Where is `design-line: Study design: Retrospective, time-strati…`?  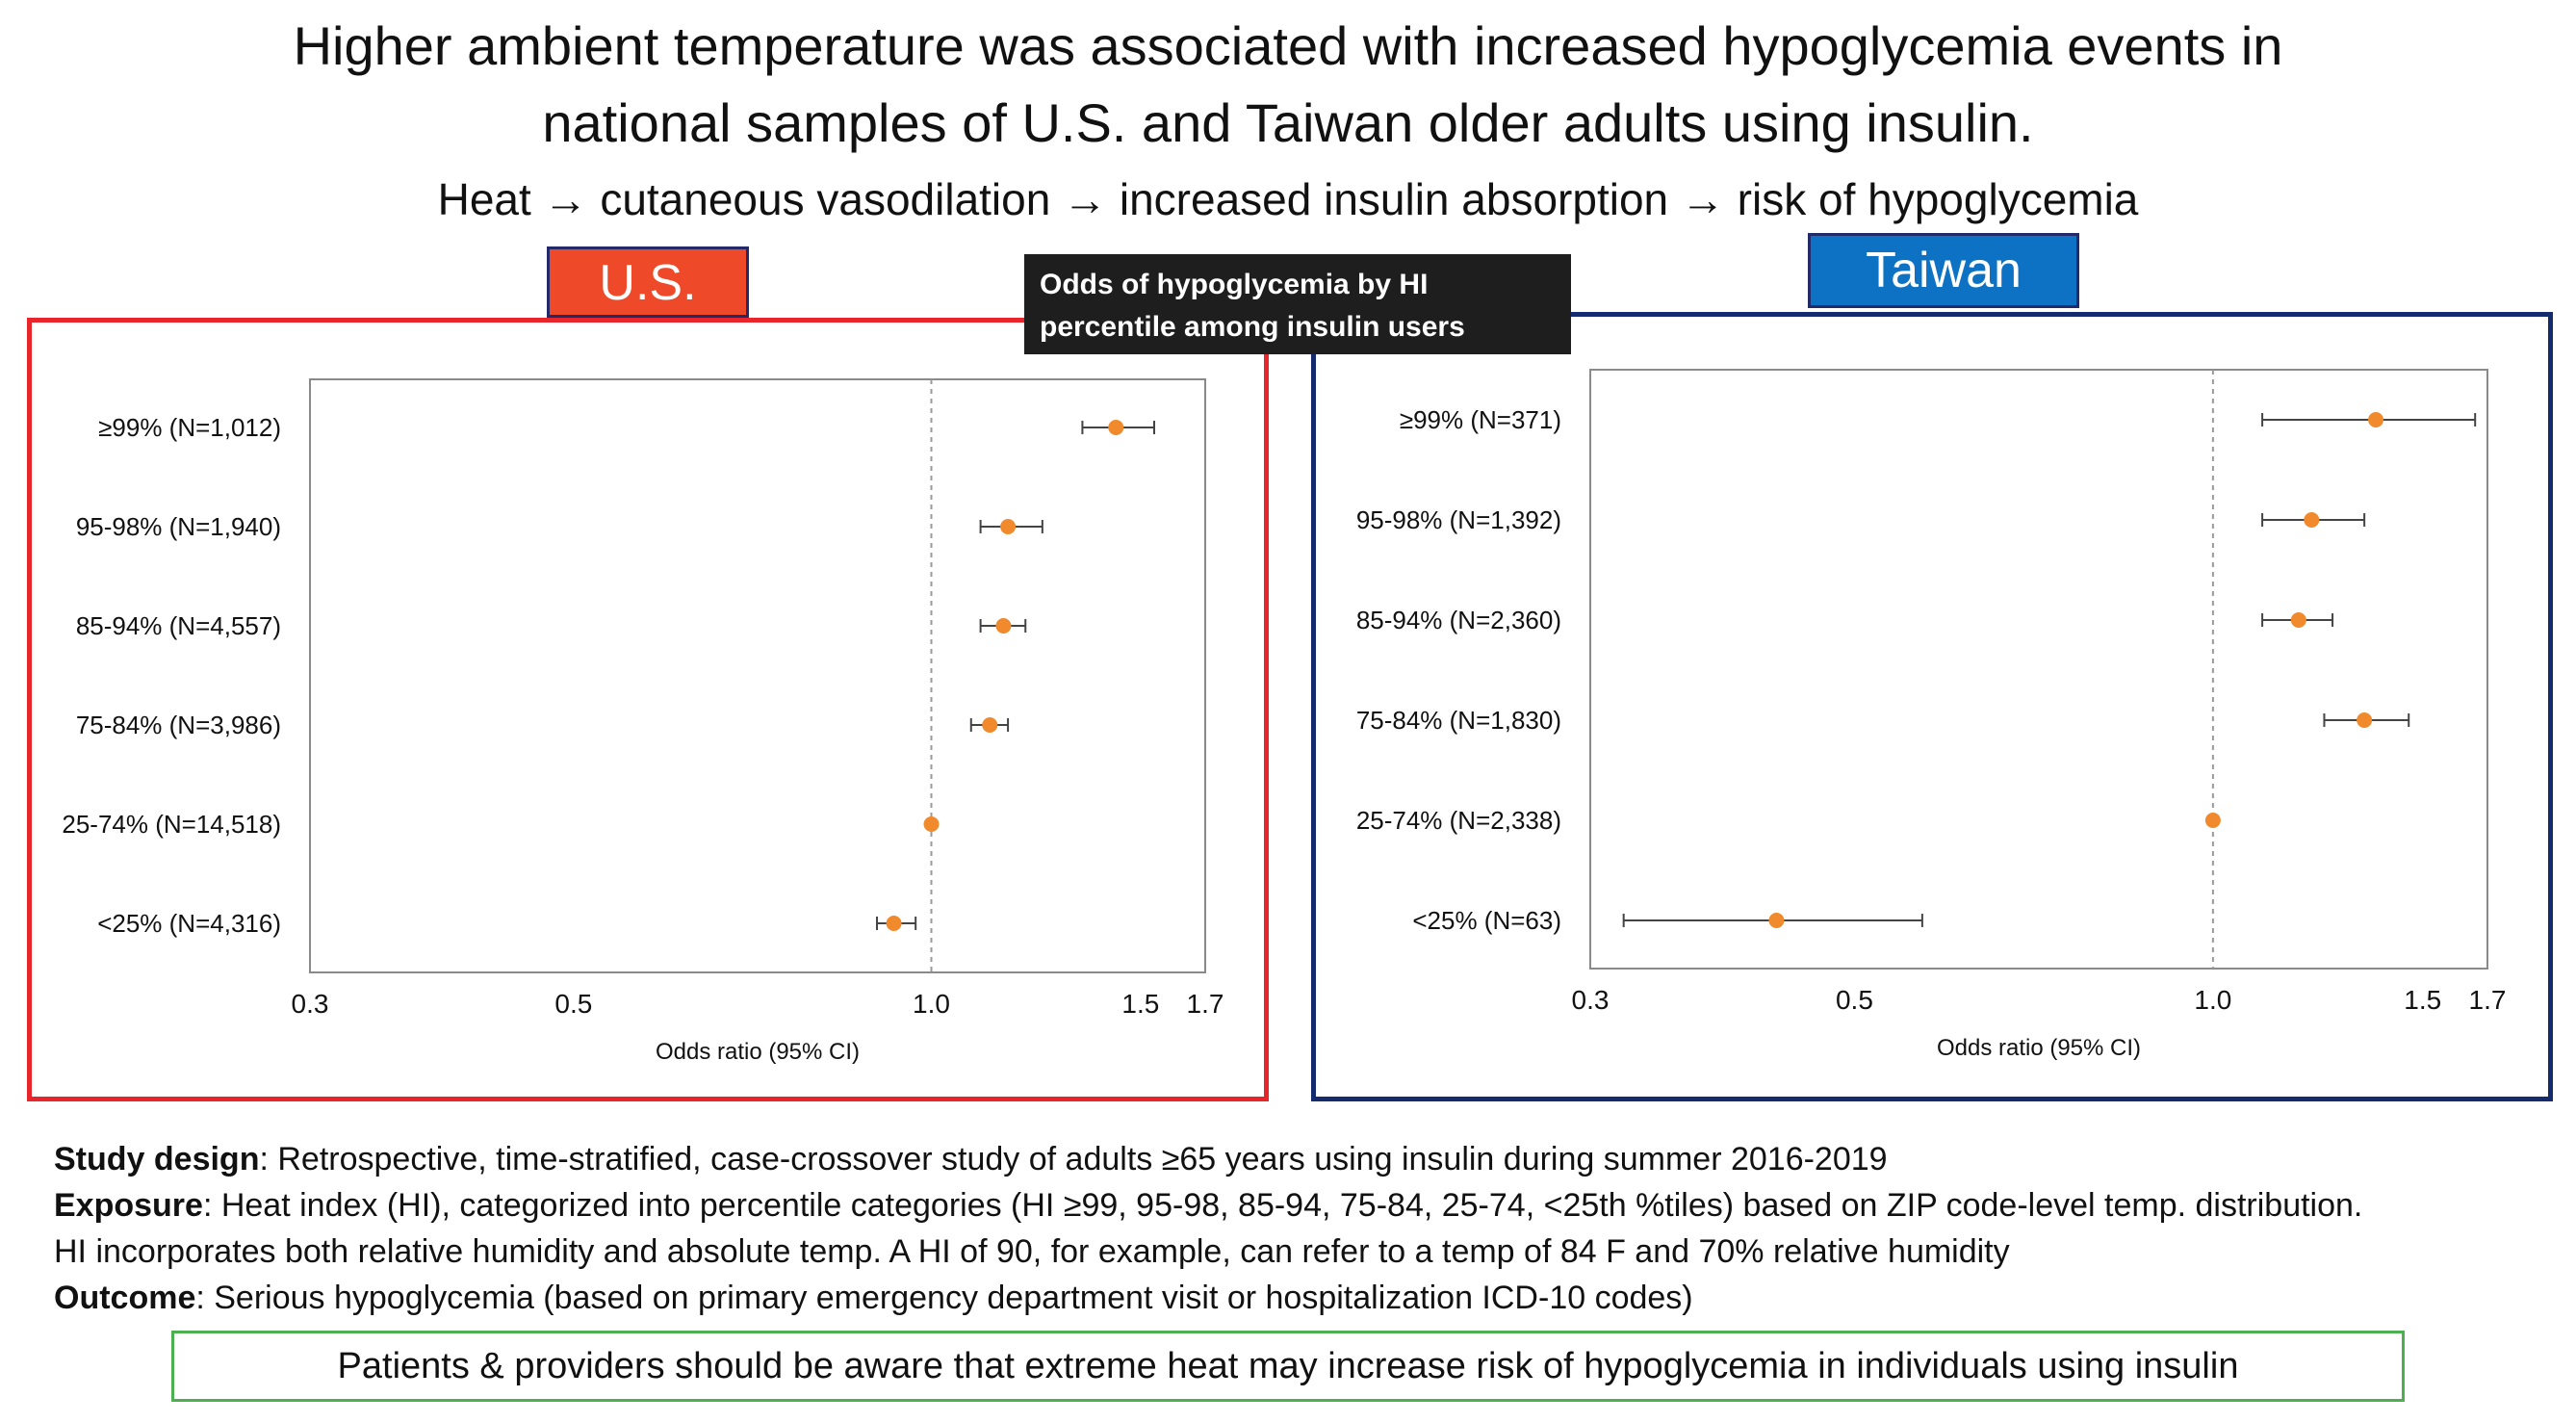
design-line: Study design: Retrospective, time-strati… is located at coordinates (1295, 1159).